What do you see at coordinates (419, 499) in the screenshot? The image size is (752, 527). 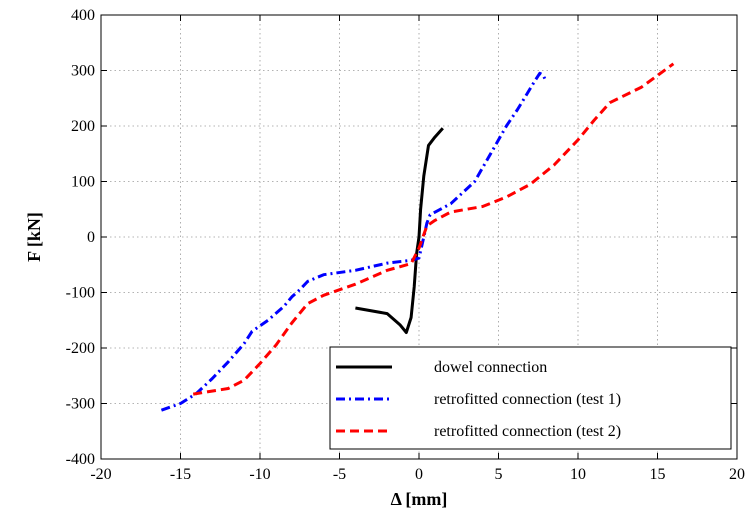 I see `x-axis-label: Δ [mm]` at bounding box center [419, 499].